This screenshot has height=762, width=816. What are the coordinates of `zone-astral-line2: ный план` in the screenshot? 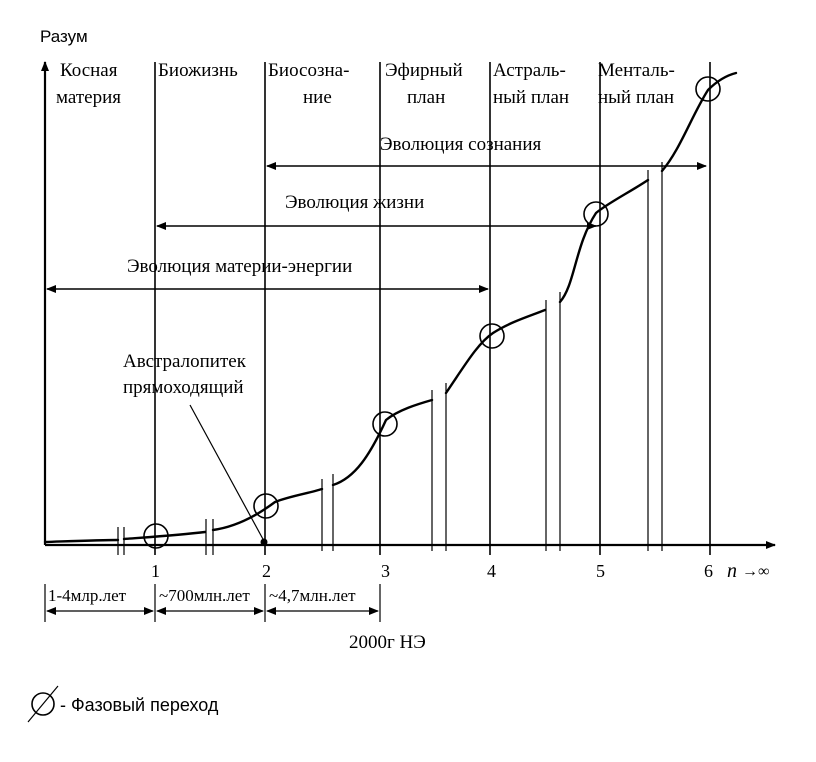 It's located at (531, 97).